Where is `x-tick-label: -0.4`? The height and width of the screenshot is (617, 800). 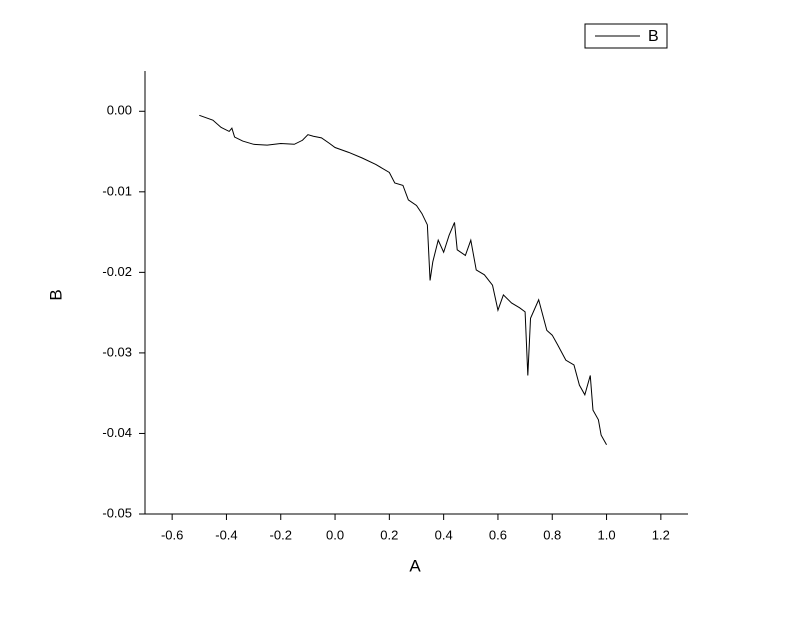 x-tick-label: -0.4 is located at coordinates (226, 534).